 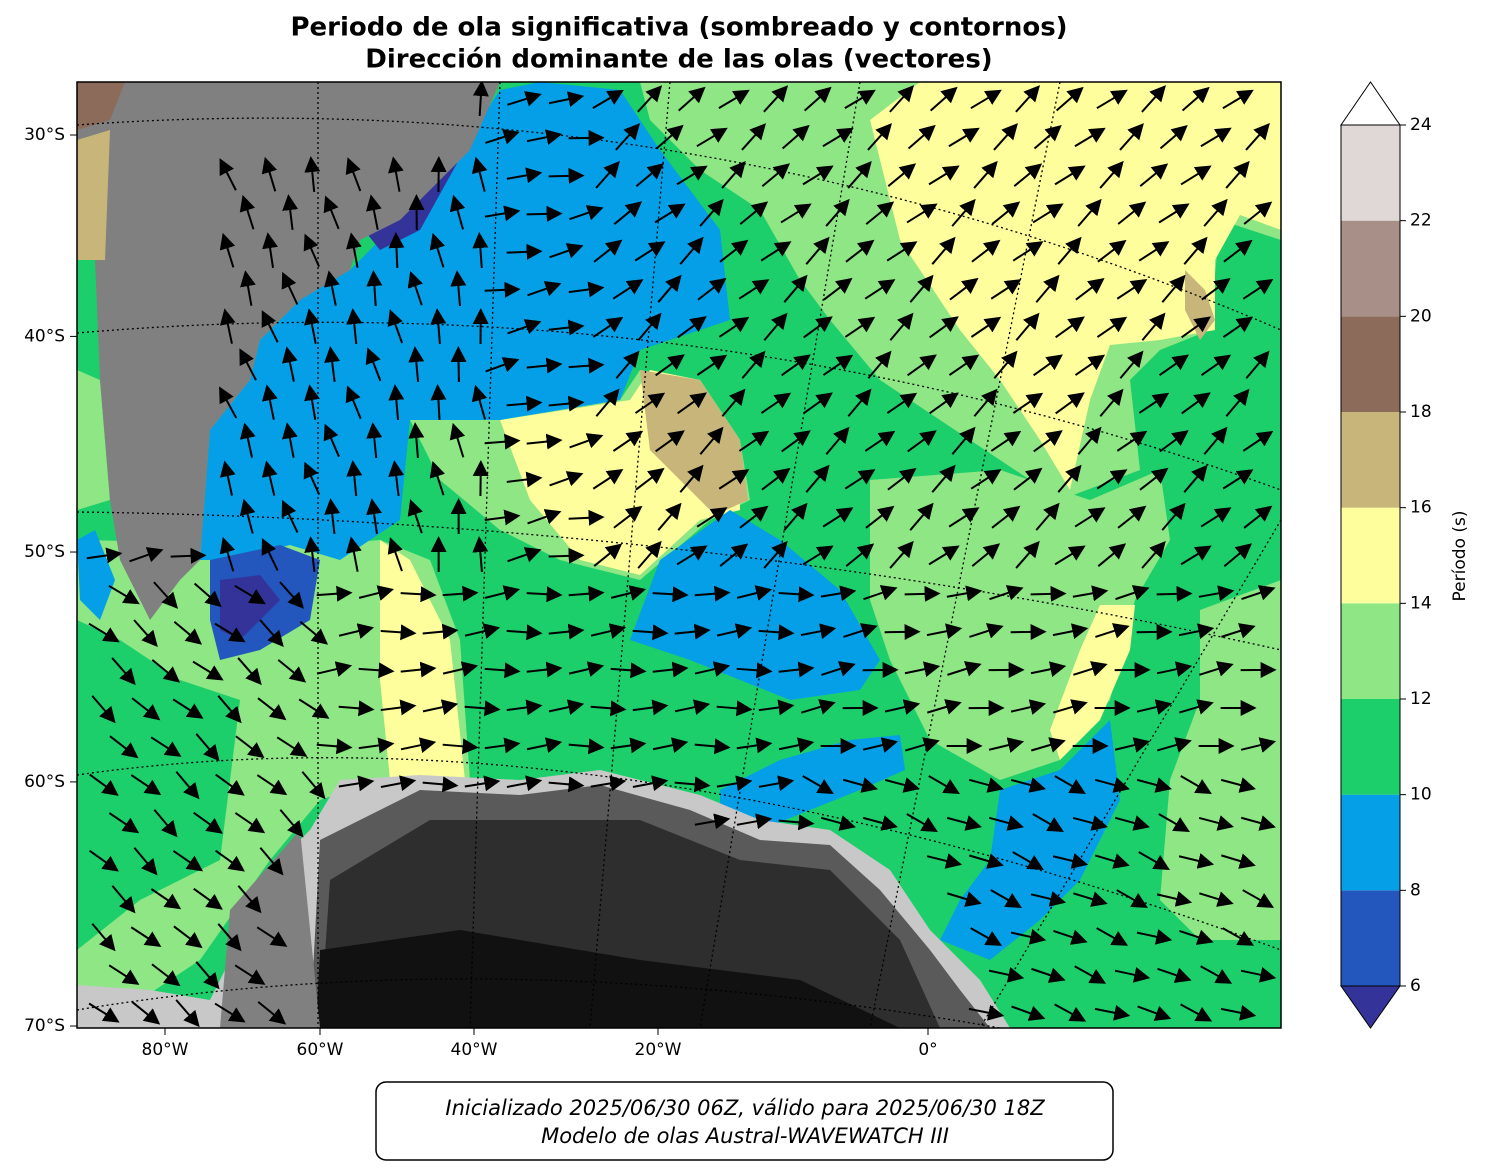 I want to click on lon-label: 60°W, so click(x=320, y=1050).